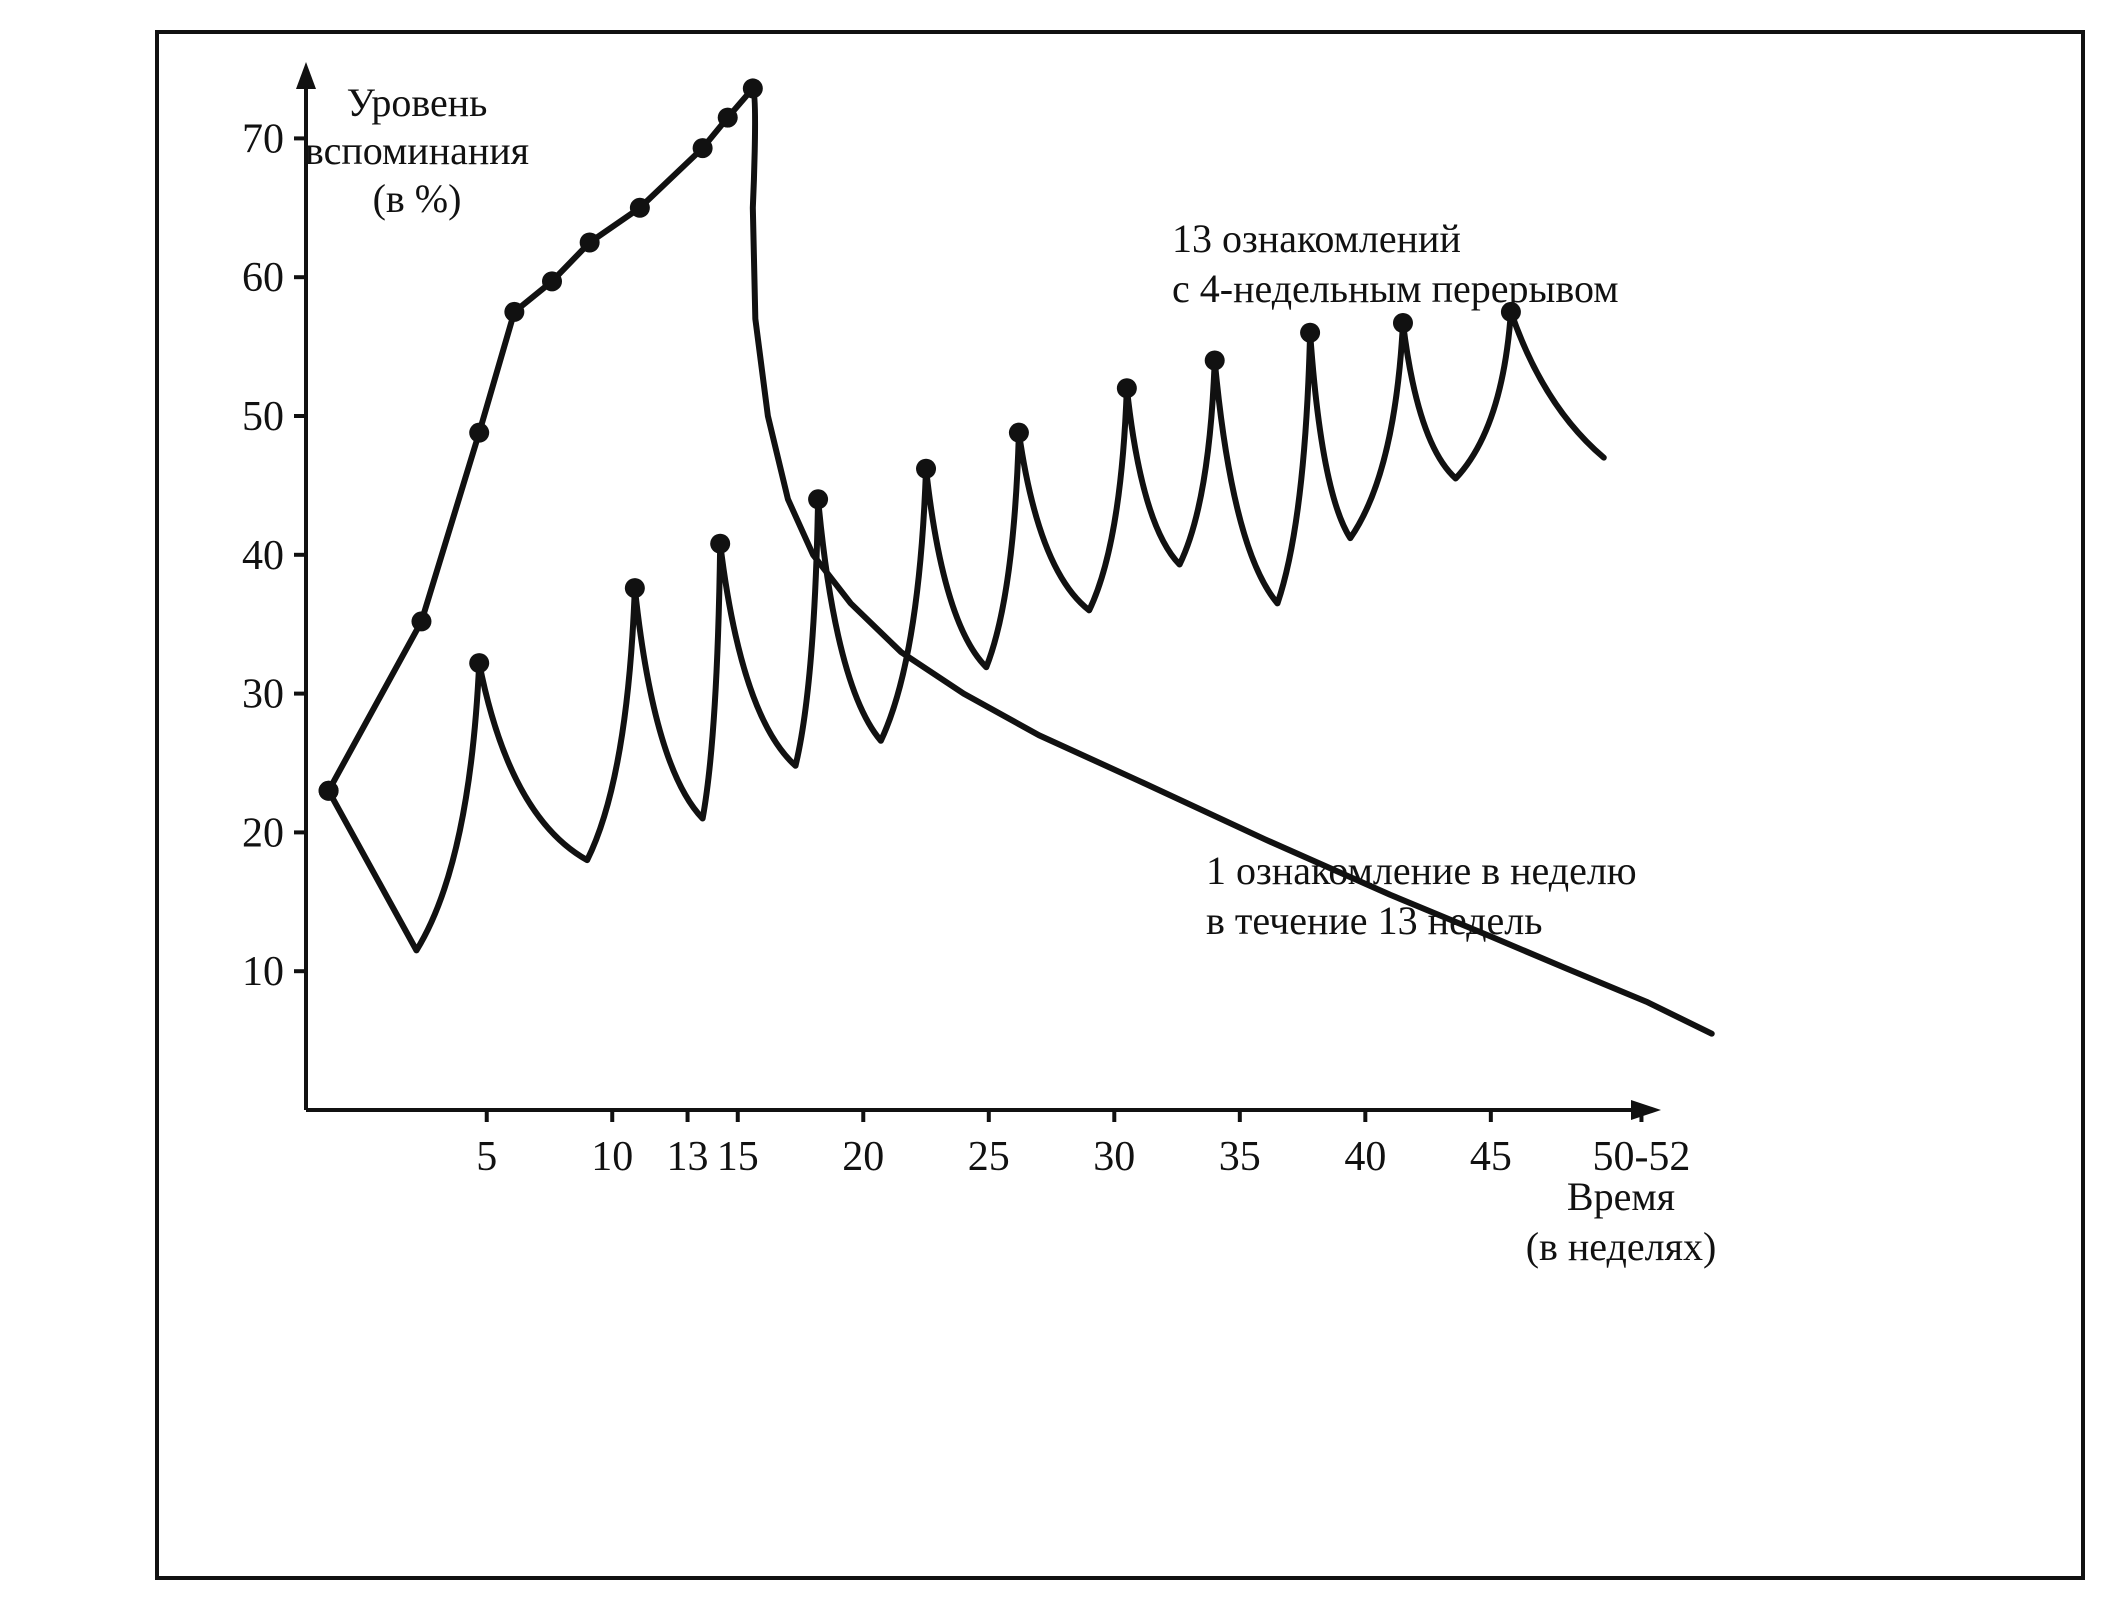 The height and width of the screenshot is (1616, 2110). What do you see at coordinates (1316, 238) in the screenshot?
I see `annotation-spaced-line-1: 13 ознакомлений` at bounding box center [1316, 238].